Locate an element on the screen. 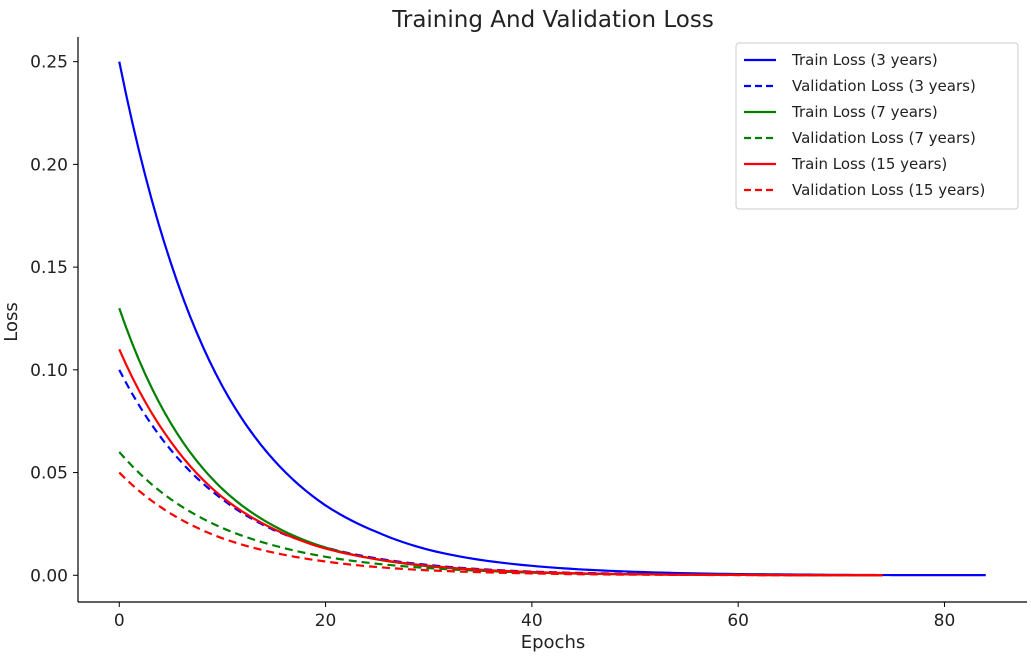 The width and height of the screenshot is (1031, 659). y-tick-label: 0.10 is located at coordinates (49, 371).